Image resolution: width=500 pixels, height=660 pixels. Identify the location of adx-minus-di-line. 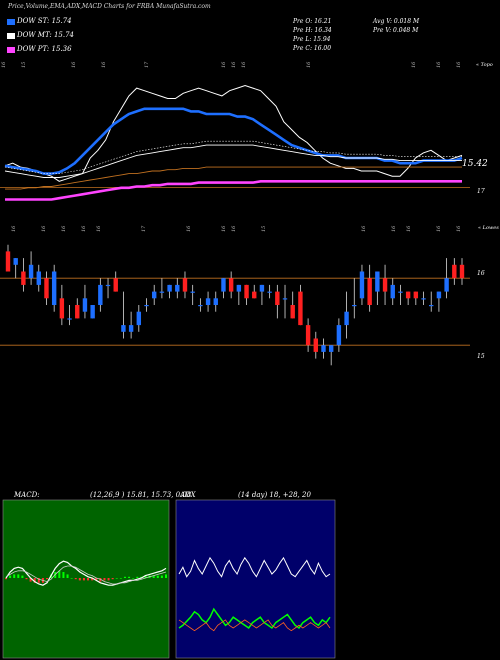
(254, 625).